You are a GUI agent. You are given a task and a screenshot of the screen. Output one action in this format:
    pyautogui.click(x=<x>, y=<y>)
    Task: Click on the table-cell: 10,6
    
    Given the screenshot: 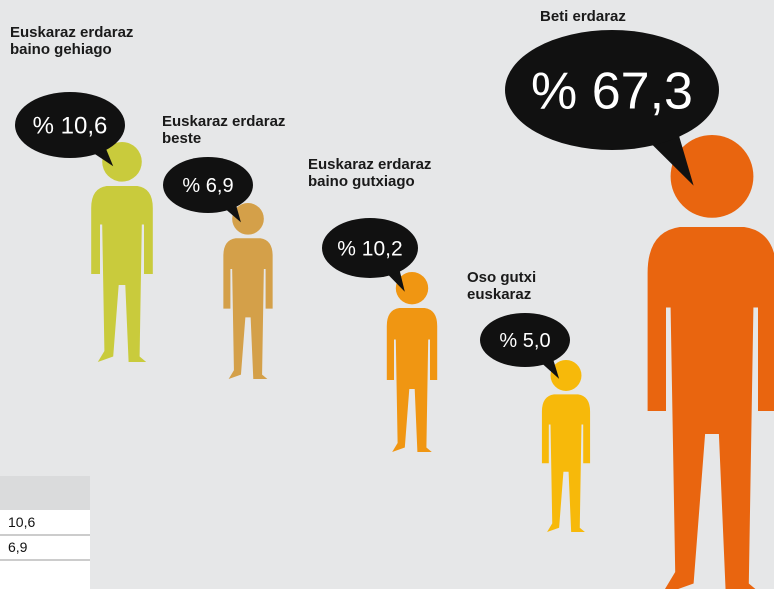 What is the action you would take?
    pyautogui.click(x=22, y=522)
    